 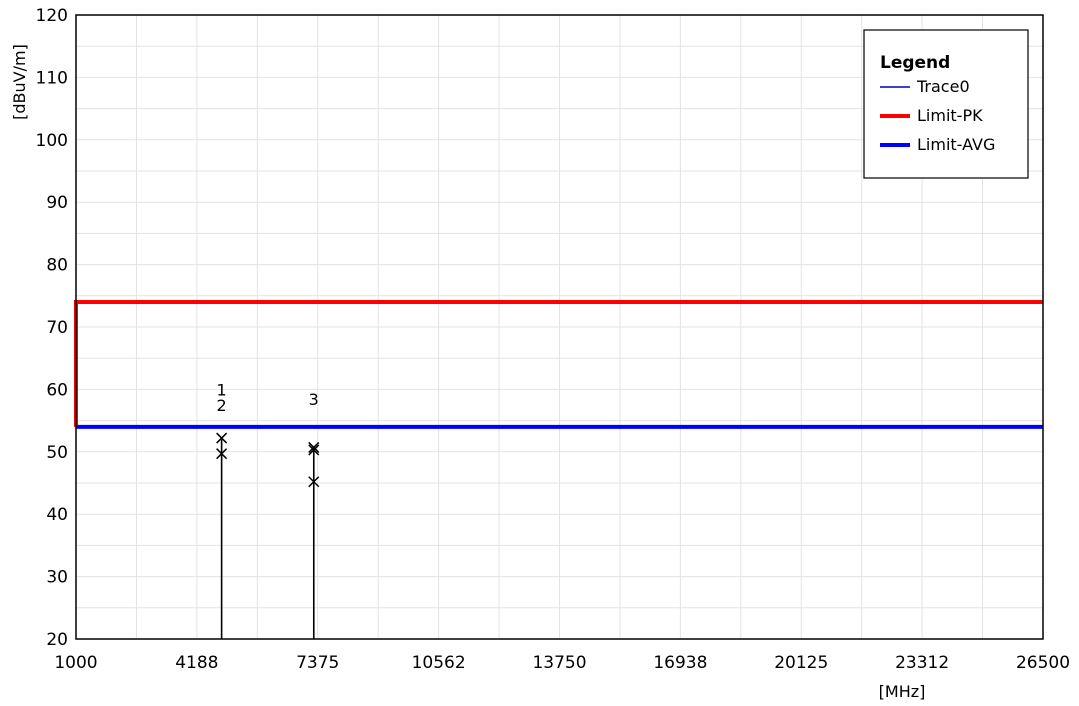 I want to click on x-tick-label: 1000, so click(x=75, y=663).